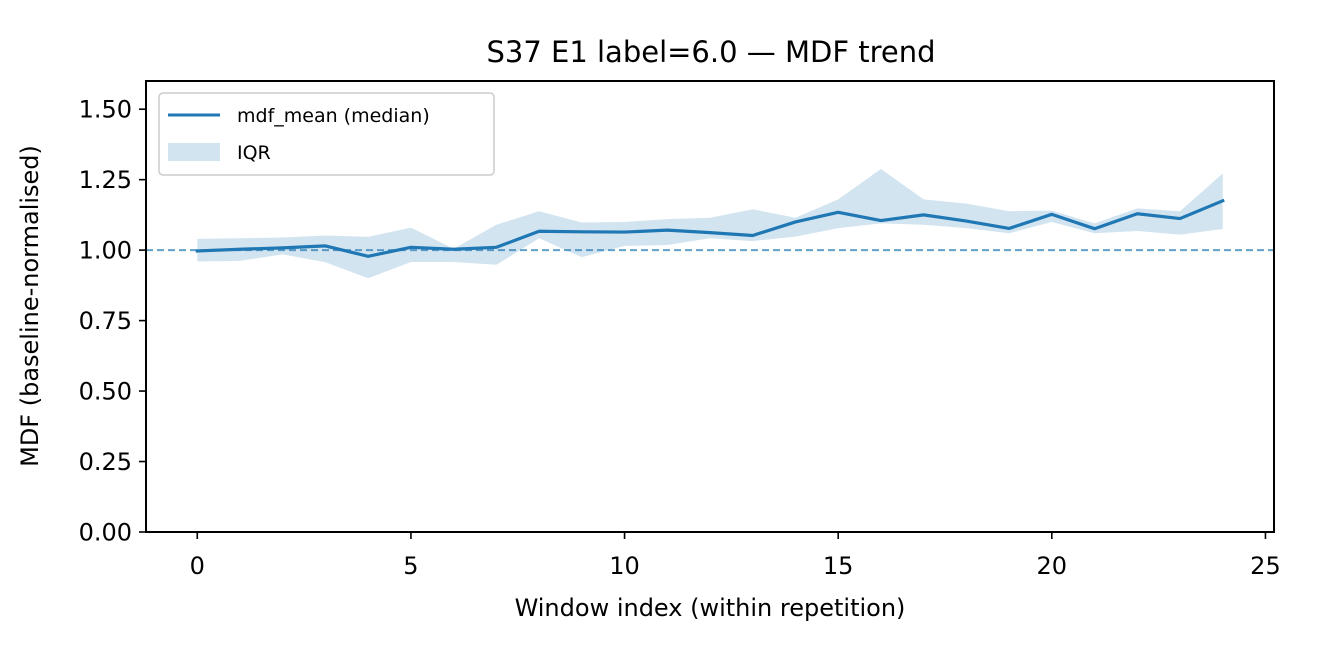  I want to click on x-tick-label: 25, so click(1265, 566).